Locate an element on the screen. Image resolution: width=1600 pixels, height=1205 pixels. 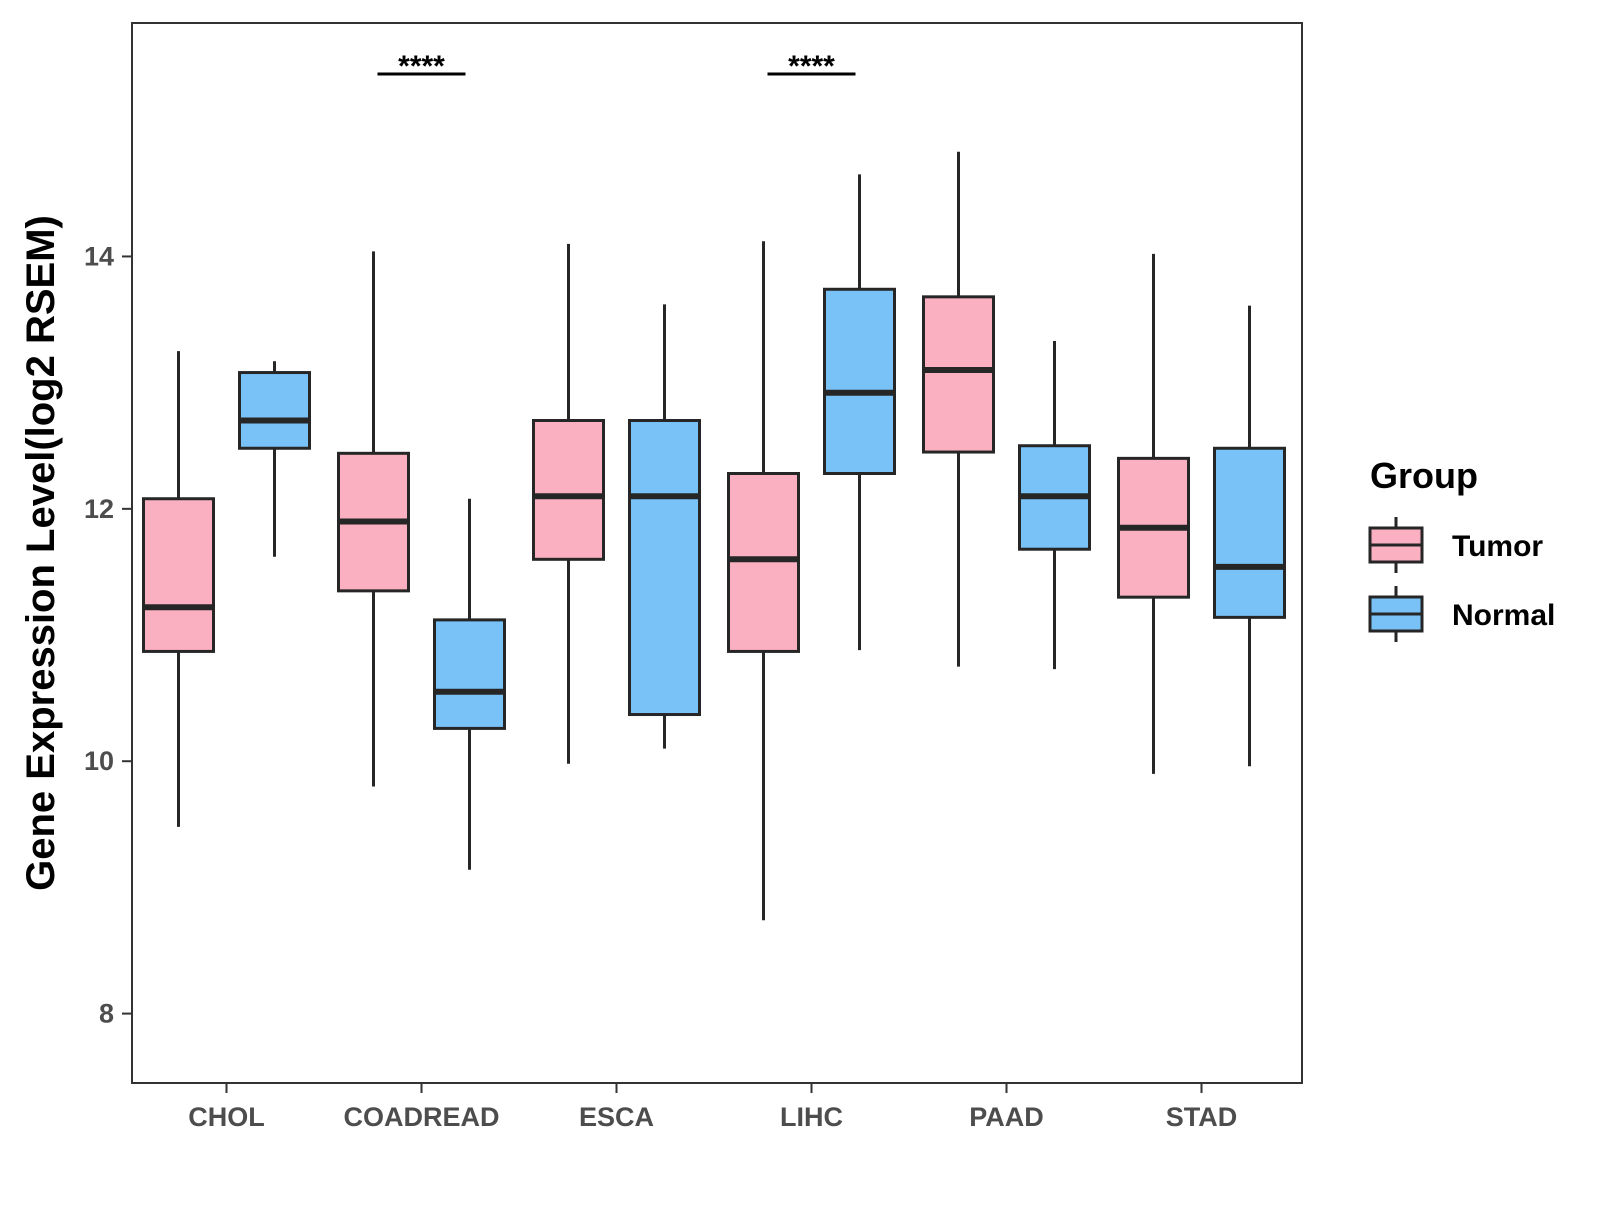
x-tick-label-esca: ESCA is located at coordinates (616, 1117).